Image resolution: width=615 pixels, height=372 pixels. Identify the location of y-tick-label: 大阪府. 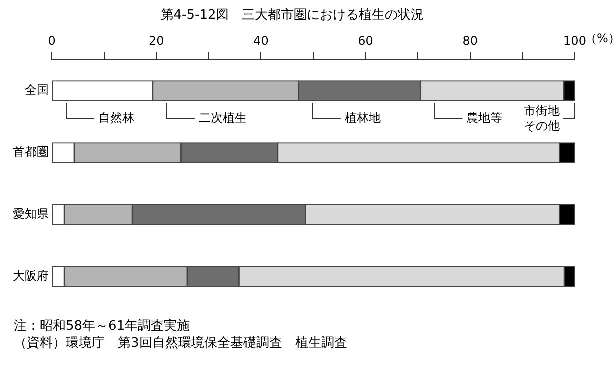
(31, 275).